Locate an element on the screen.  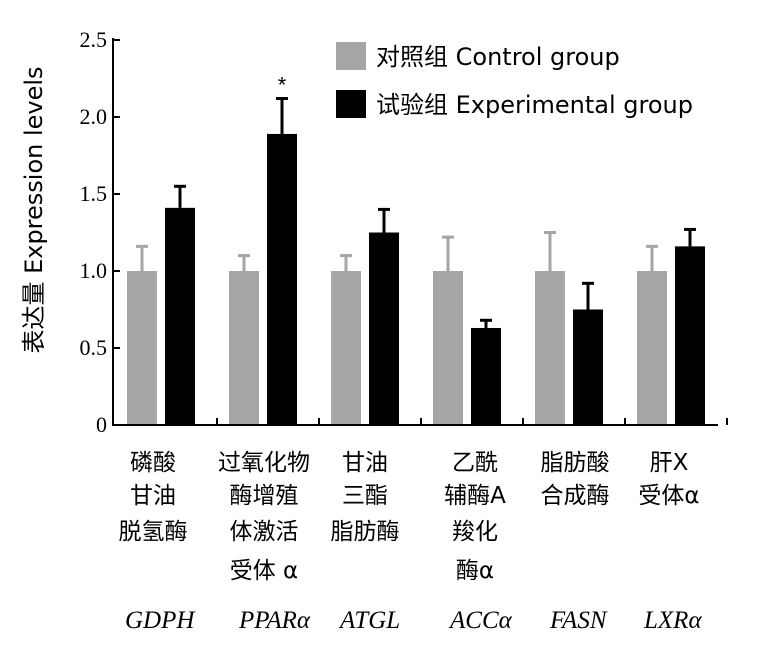
category-abbreviation: ATGL is located at coordinates (369, 620).